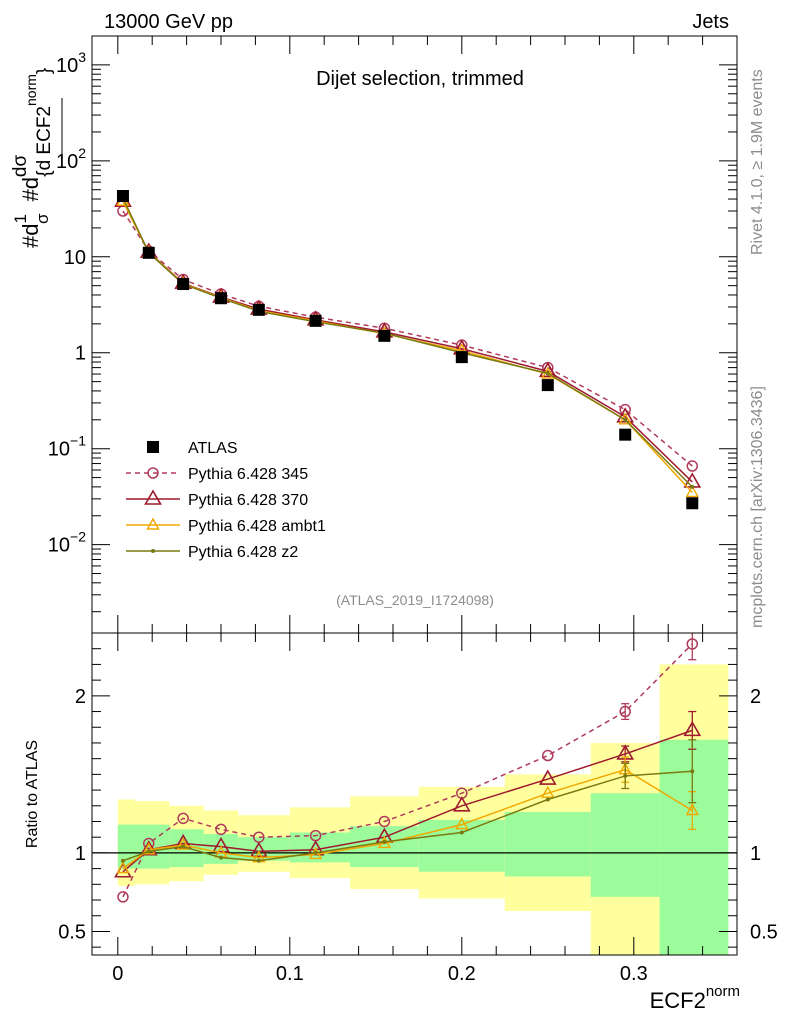  I want to click on y-tick-label-base: 1, so click(80, 354).